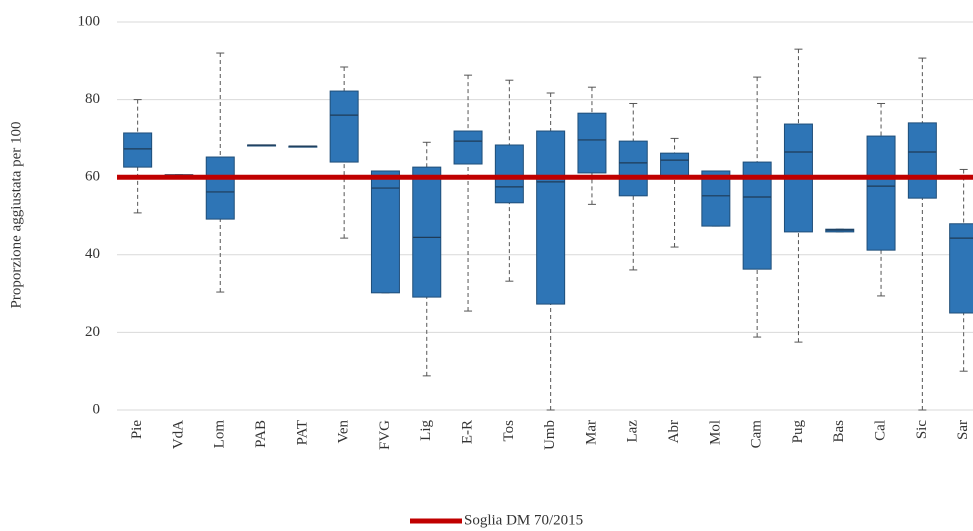 Image resolution: width=973 pixels, height=531 pixels. What do you see at coordinates (92, 332) in the screenshot?
I see `y-tick-label: 20` at bounding box center [92, 332].